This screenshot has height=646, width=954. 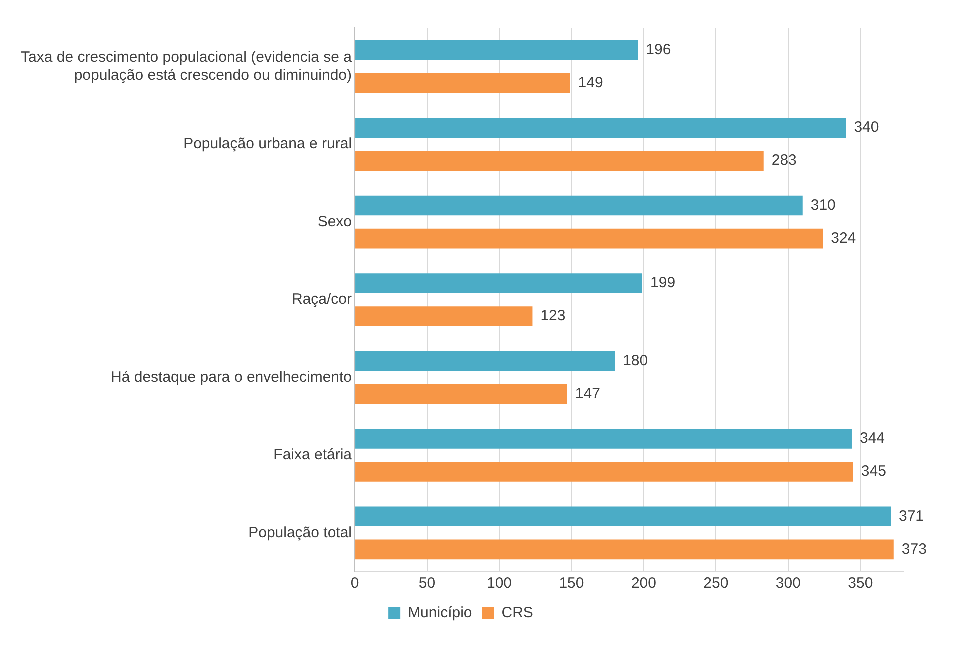 I want to click on y-tick-label: Há destaque para o envelhecimento, so click(x=231, y=377).